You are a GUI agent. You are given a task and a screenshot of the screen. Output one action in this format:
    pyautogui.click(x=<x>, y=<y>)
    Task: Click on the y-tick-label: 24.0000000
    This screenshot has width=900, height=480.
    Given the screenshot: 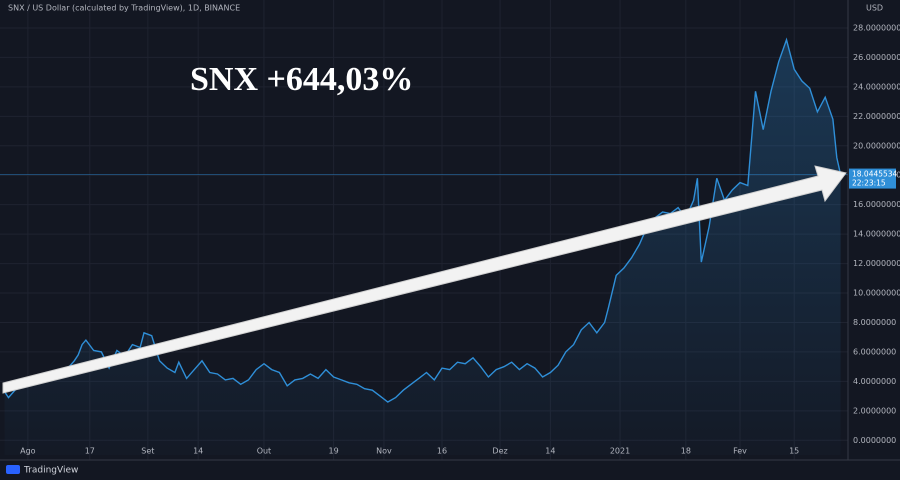 What is the action you would take?
    pyautogui.click(x=876, y=86)
    